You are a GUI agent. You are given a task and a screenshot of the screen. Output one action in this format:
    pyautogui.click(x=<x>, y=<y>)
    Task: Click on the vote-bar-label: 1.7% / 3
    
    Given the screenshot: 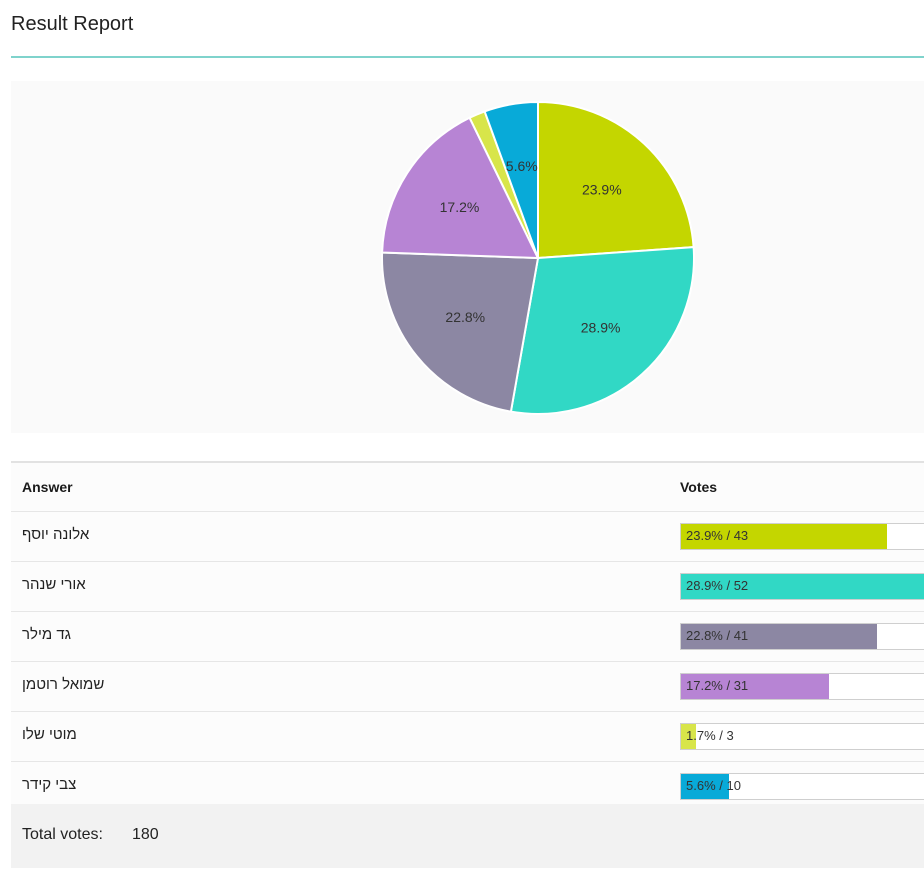 What is the action you would take?
    pyautogui.click(x=710, y=735)
    